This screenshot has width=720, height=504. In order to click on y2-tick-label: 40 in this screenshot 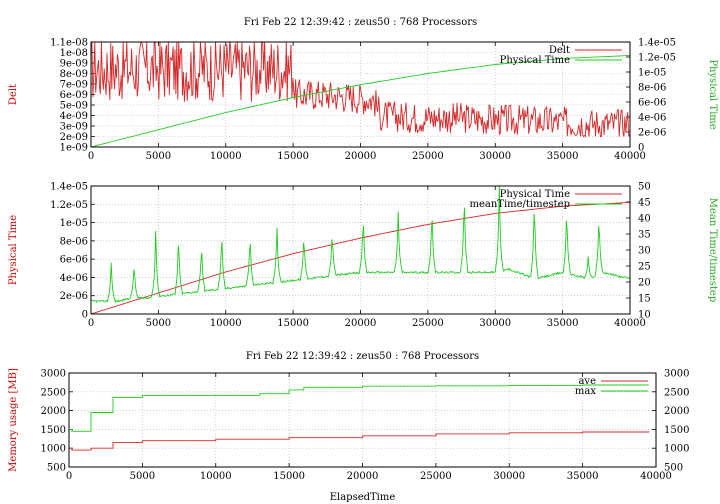, I will do `click(644, 219)`.